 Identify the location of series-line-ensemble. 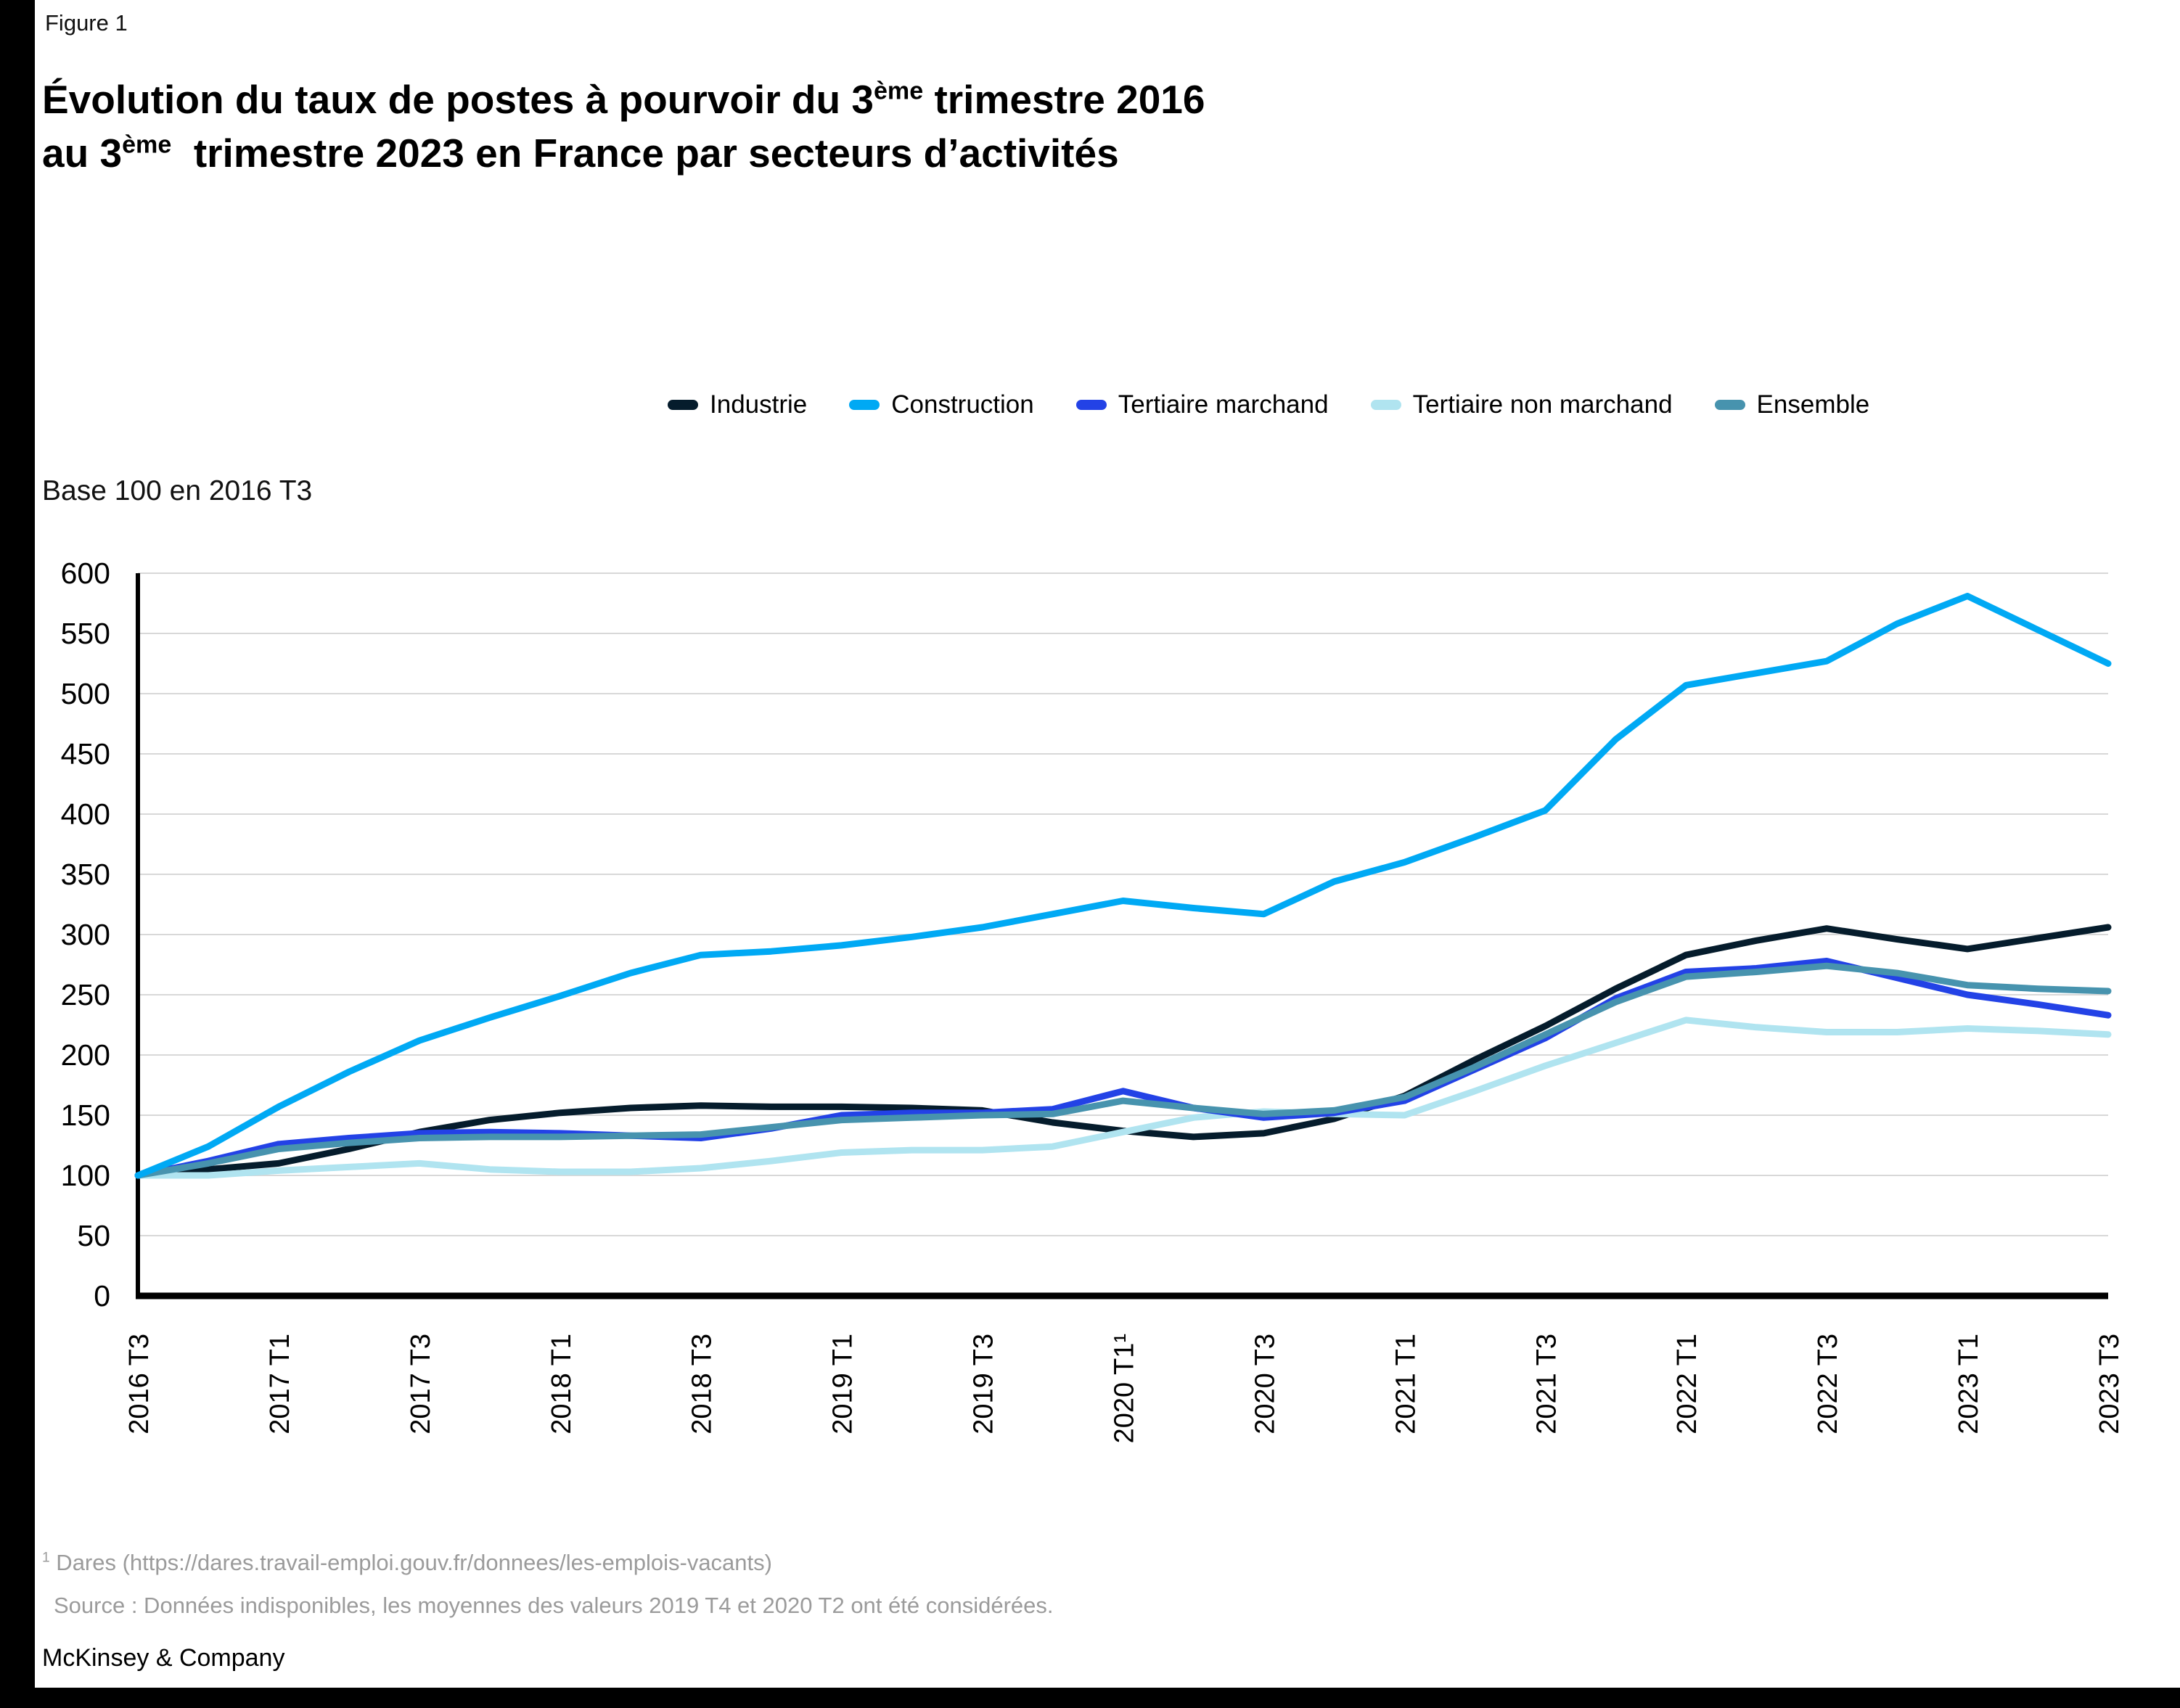
(1123, 1070).